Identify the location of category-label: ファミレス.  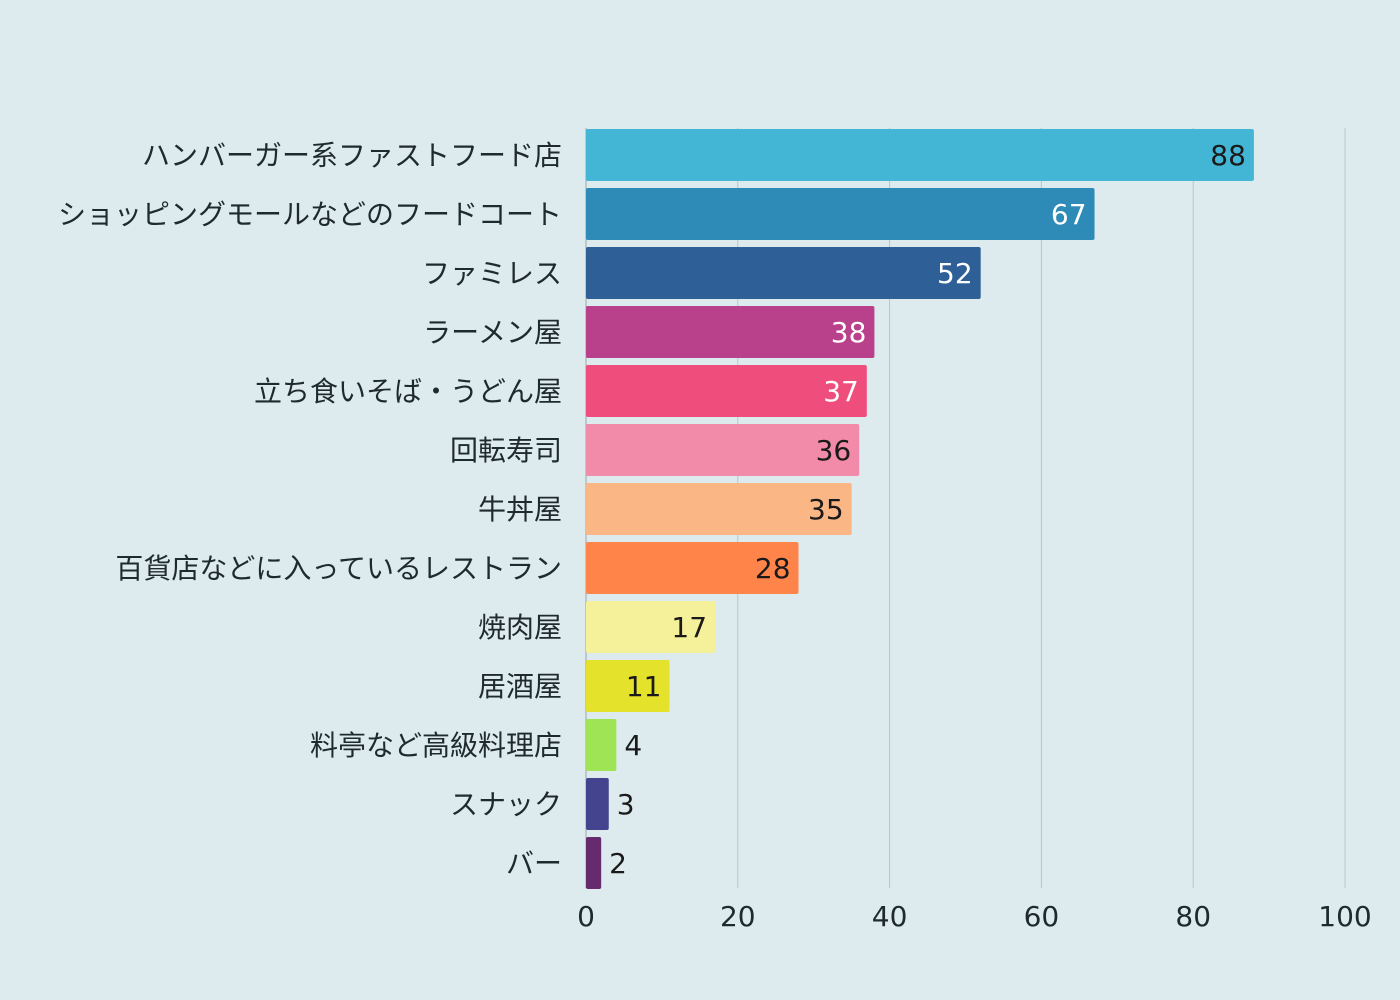
(492, 273).